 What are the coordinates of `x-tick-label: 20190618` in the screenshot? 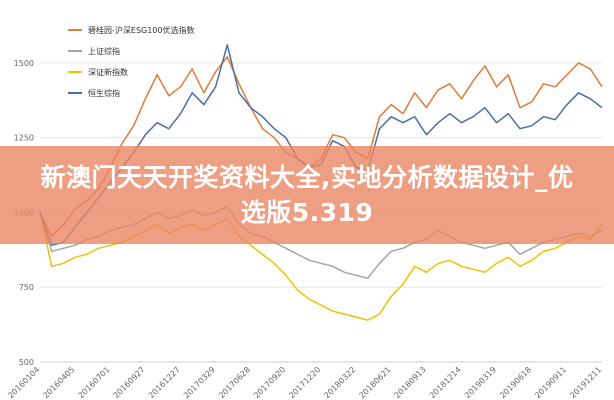 It's located at (515, 382).